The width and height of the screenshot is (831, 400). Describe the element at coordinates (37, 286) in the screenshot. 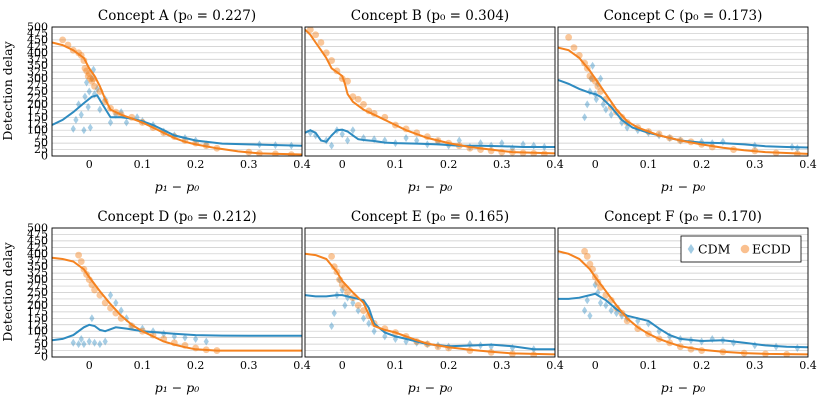

I see `y-tick-label: 275` at that location.